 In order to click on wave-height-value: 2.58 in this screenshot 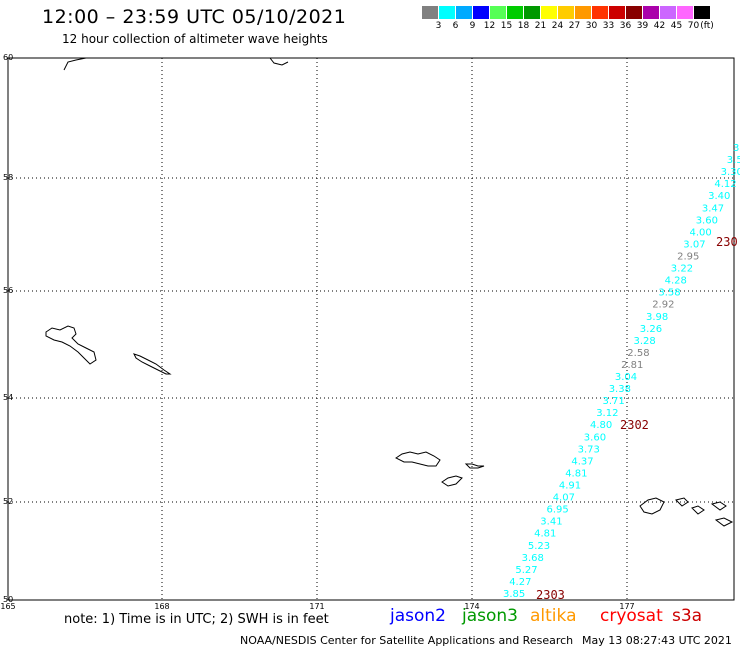, I will do `click(638, 353)`.